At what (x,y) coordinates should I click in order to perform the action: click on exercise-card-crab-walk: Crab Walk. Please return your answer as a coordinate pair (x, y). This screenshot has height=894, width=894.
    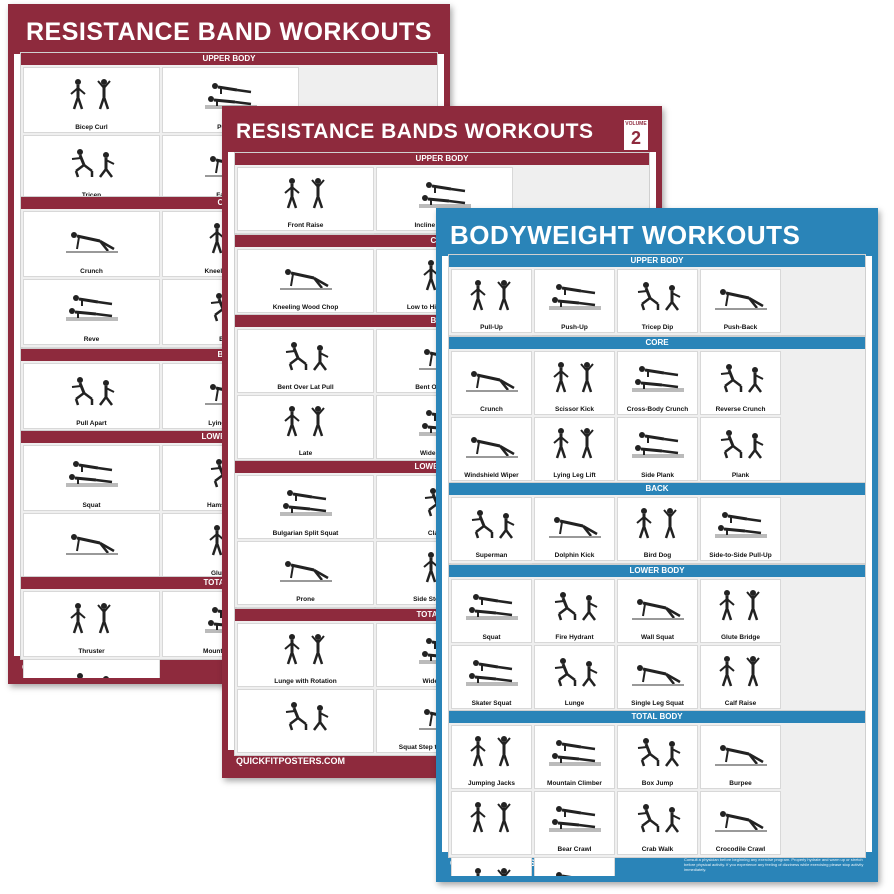
    Looking at the image, I should click on (657, 823).